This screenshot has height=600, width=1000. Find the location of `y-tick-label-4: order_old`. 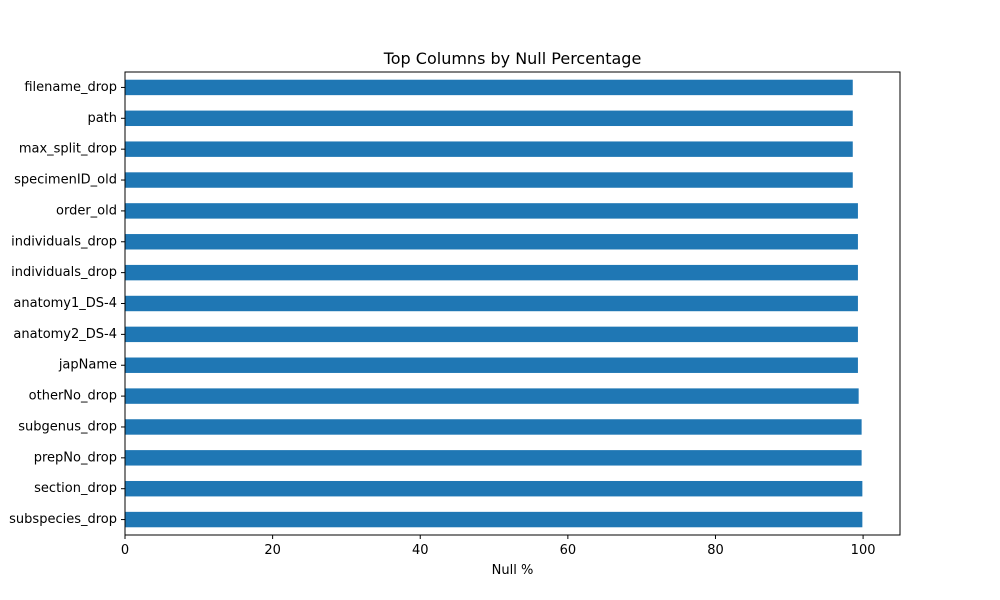

y-tick-label-4: order_old is located at coordinates (86, 210).